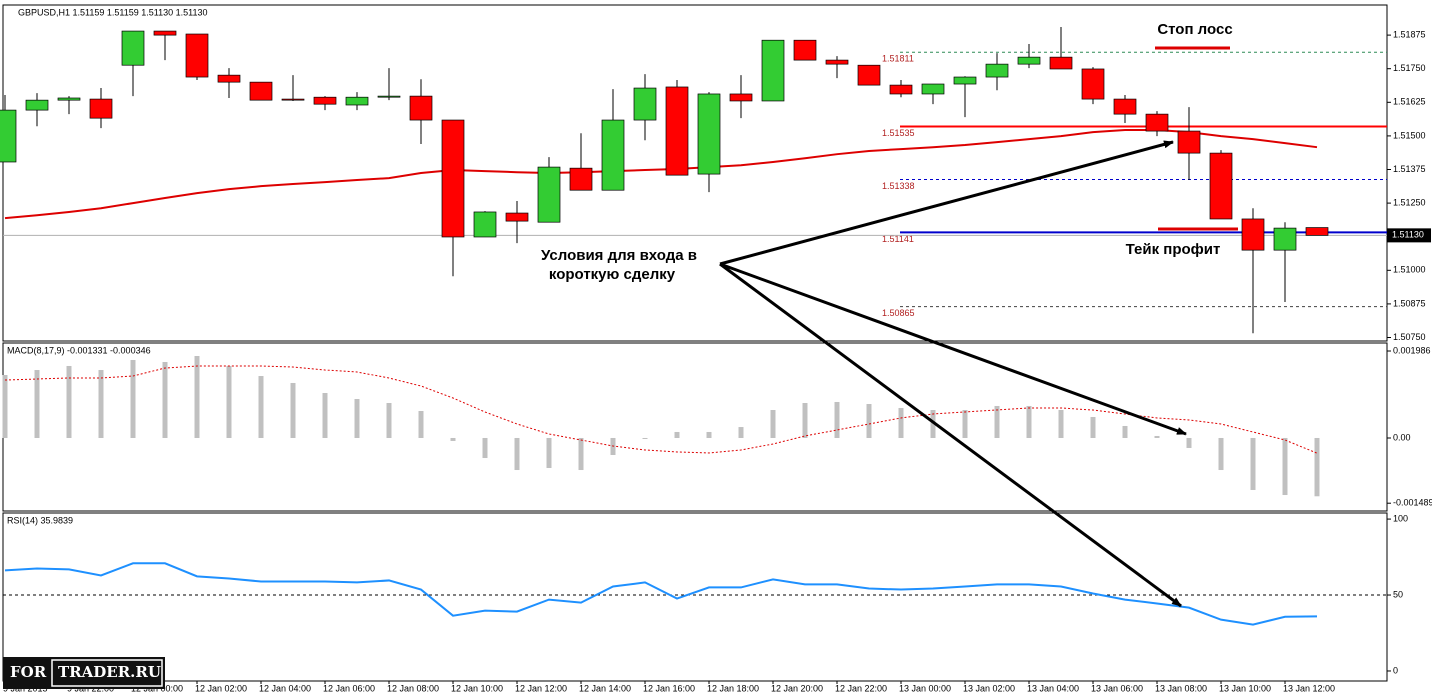 The image size is (1432, 699). What do you see at coordinates (1409, 202) in the screenshot?
I see `y-tick-label: 1.51250` at bounding box center [1409, 202].